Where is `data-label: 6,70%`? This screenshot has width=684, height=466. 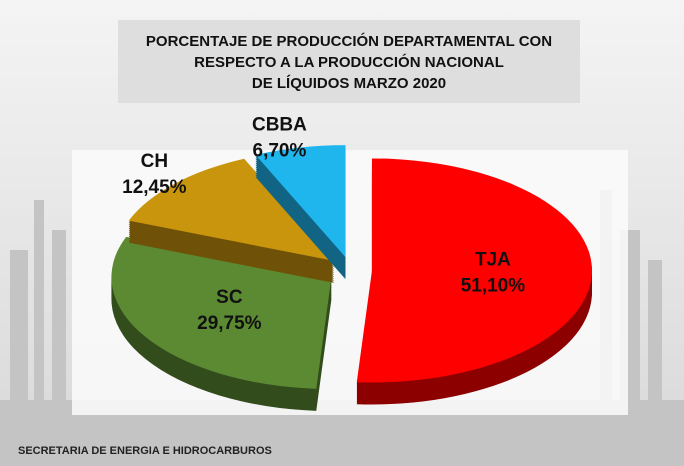 data-label: 6,70% is located at coordinates (280, 151).